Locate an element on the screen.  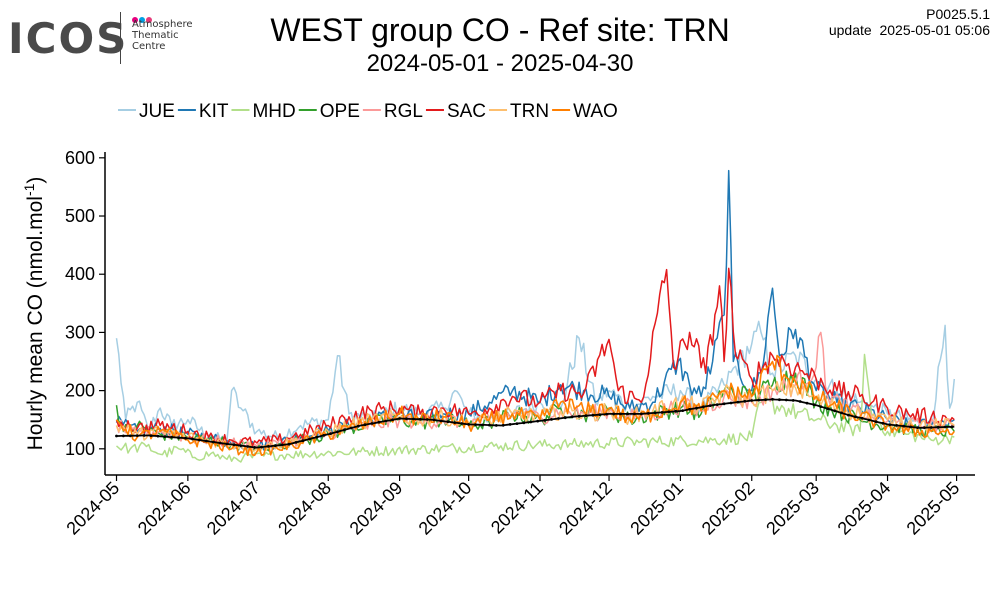
legend-item-kit: KIT is located at coordinates (203, 111).